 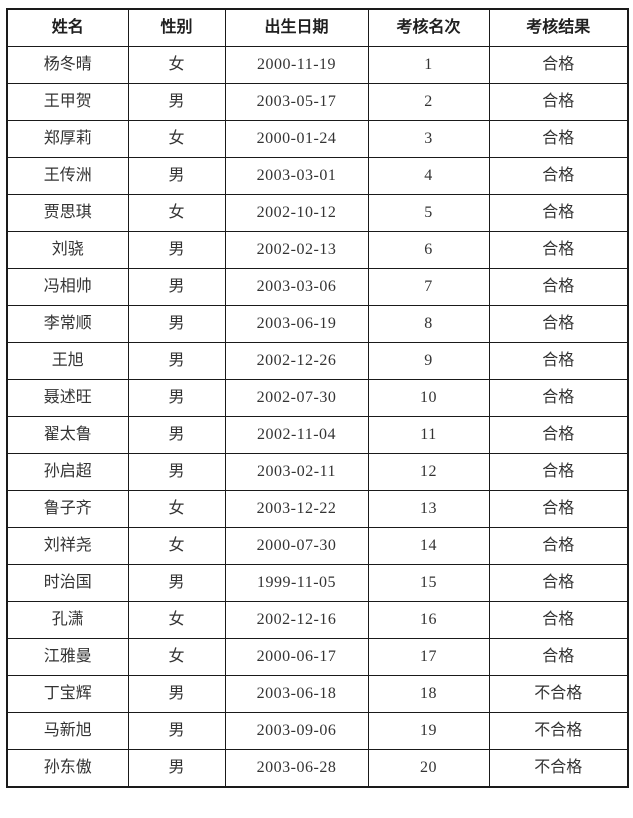 I want to click on table-row: 马新旭男 2003-09-06 19 不合格, so click(x=317, y=731).